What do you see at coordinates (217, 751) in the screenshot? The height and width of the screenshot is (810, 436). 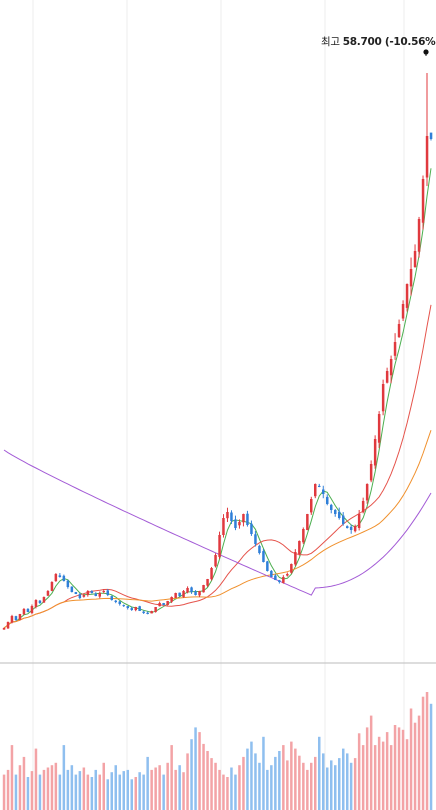 I see `volume-layer` at bounding box center [217, 751].